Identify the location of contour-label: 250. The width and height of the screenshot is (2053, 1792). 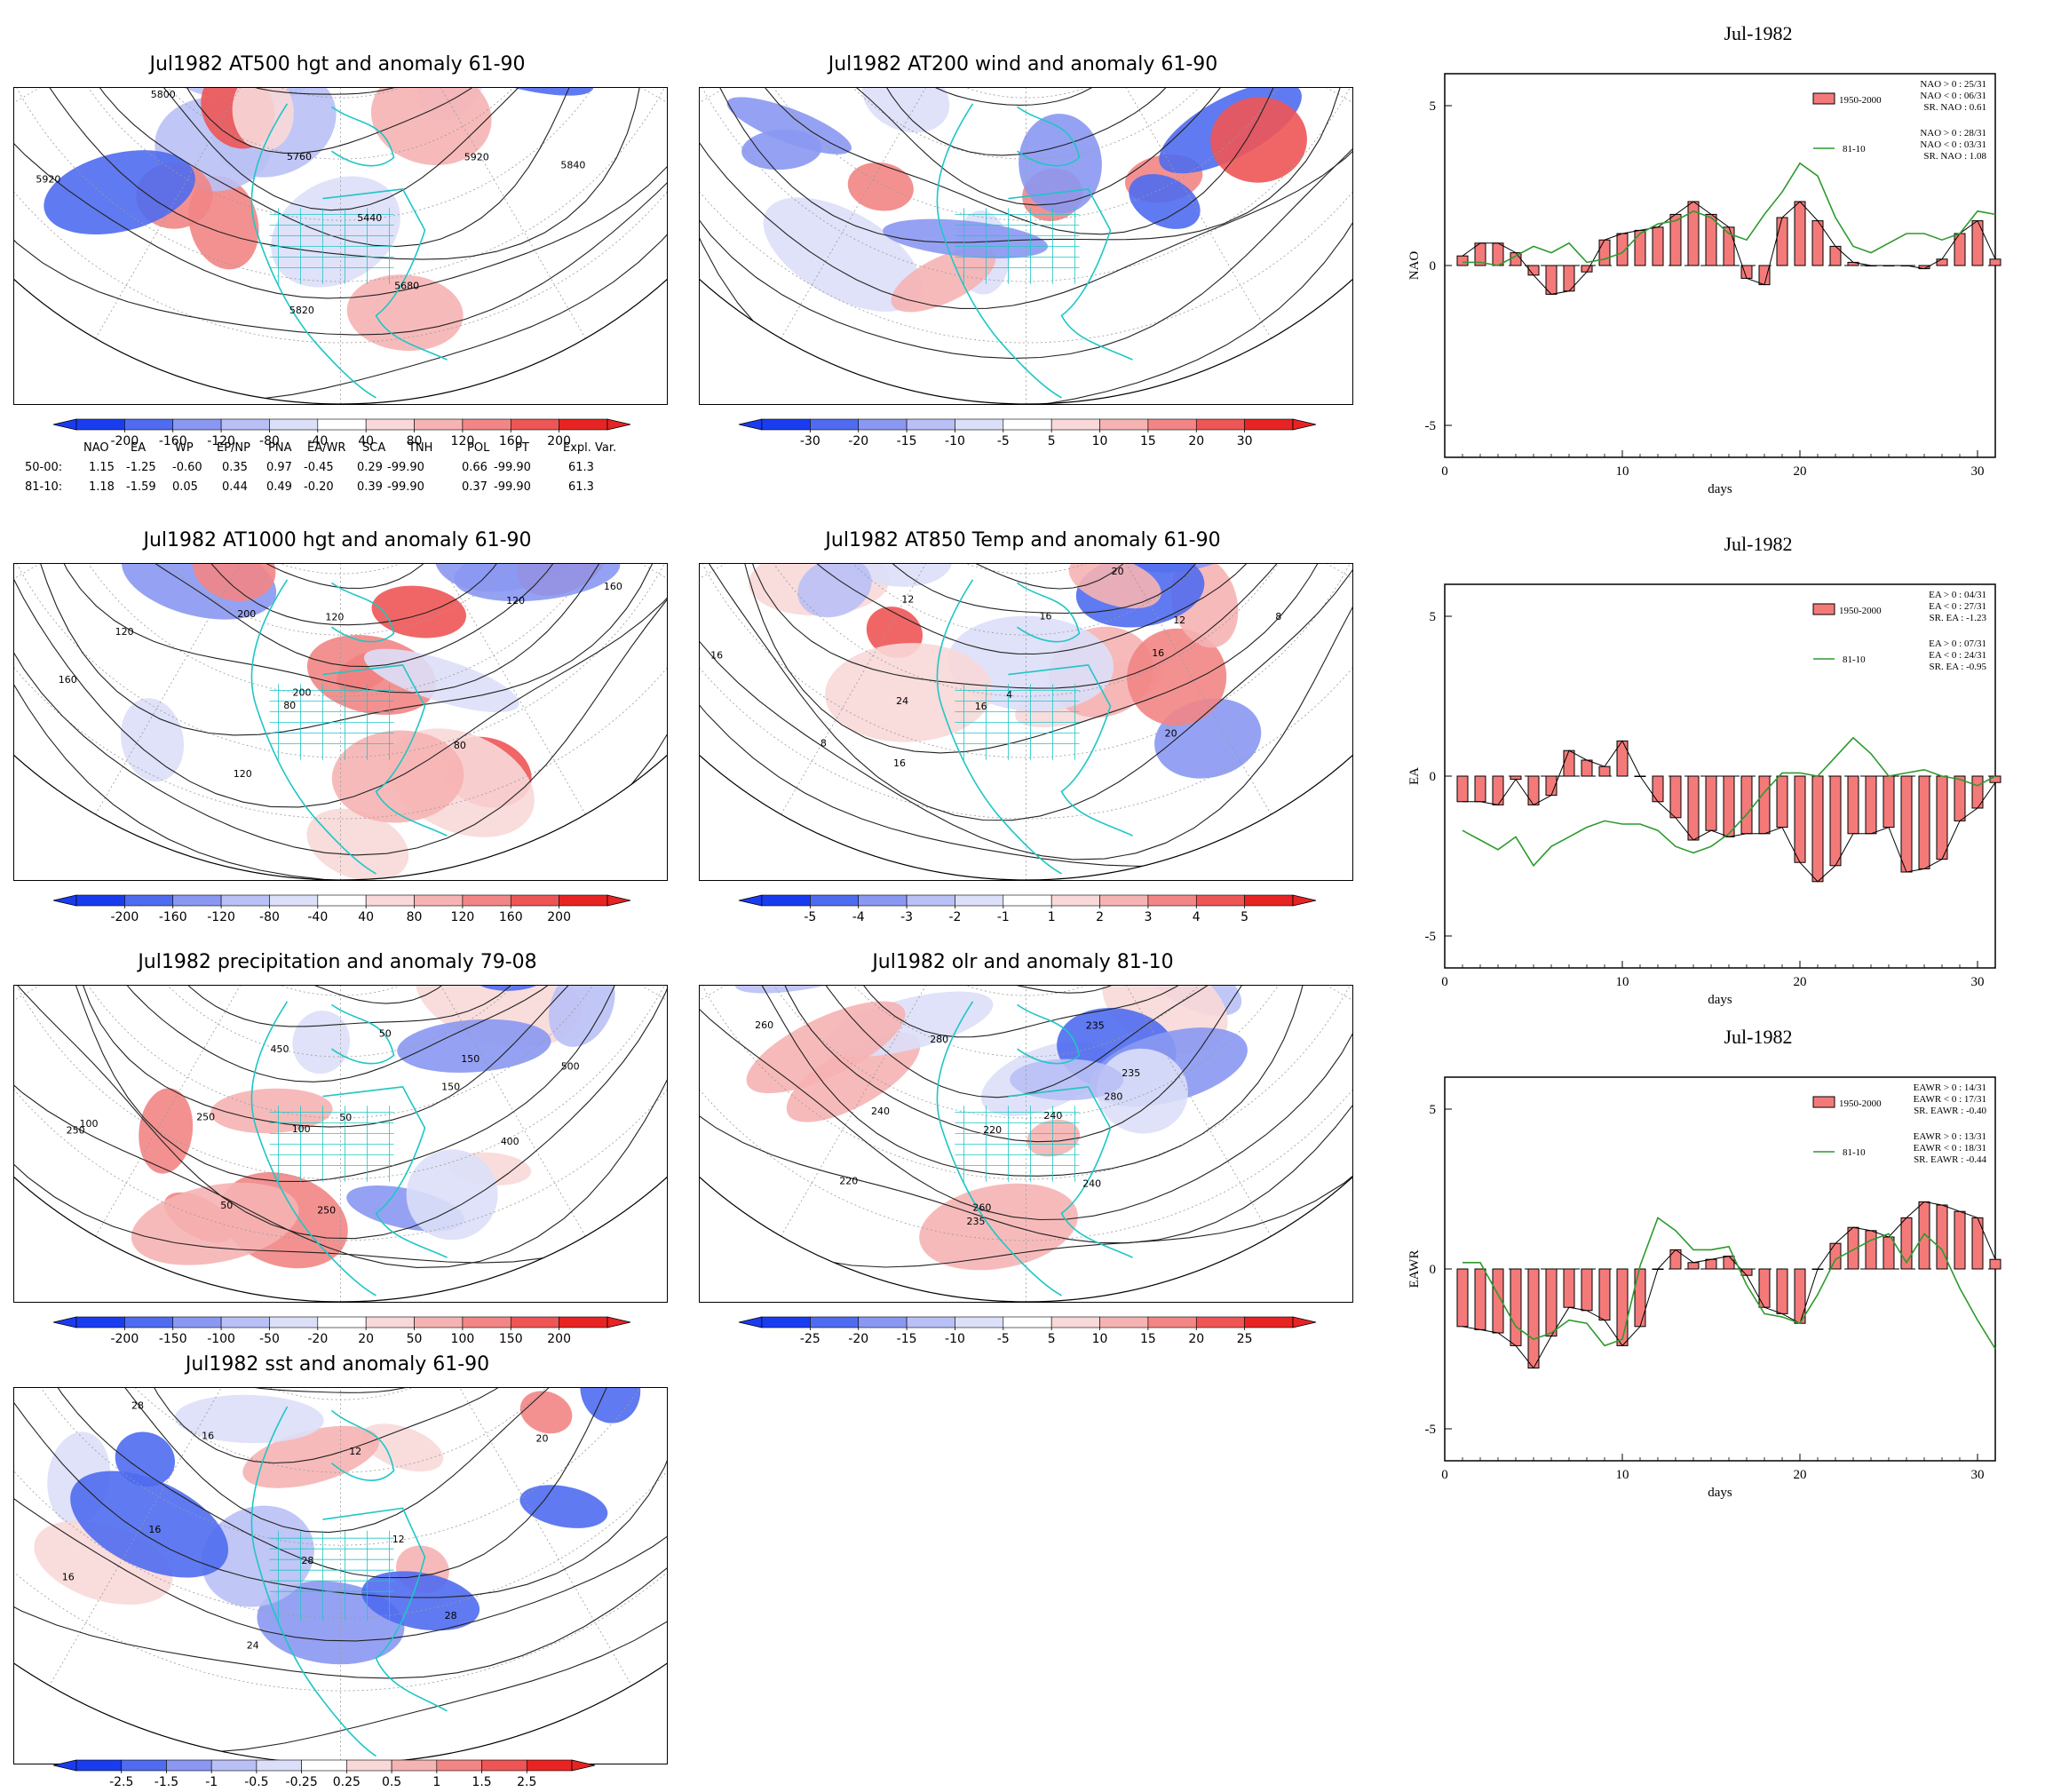
(205, 1117).